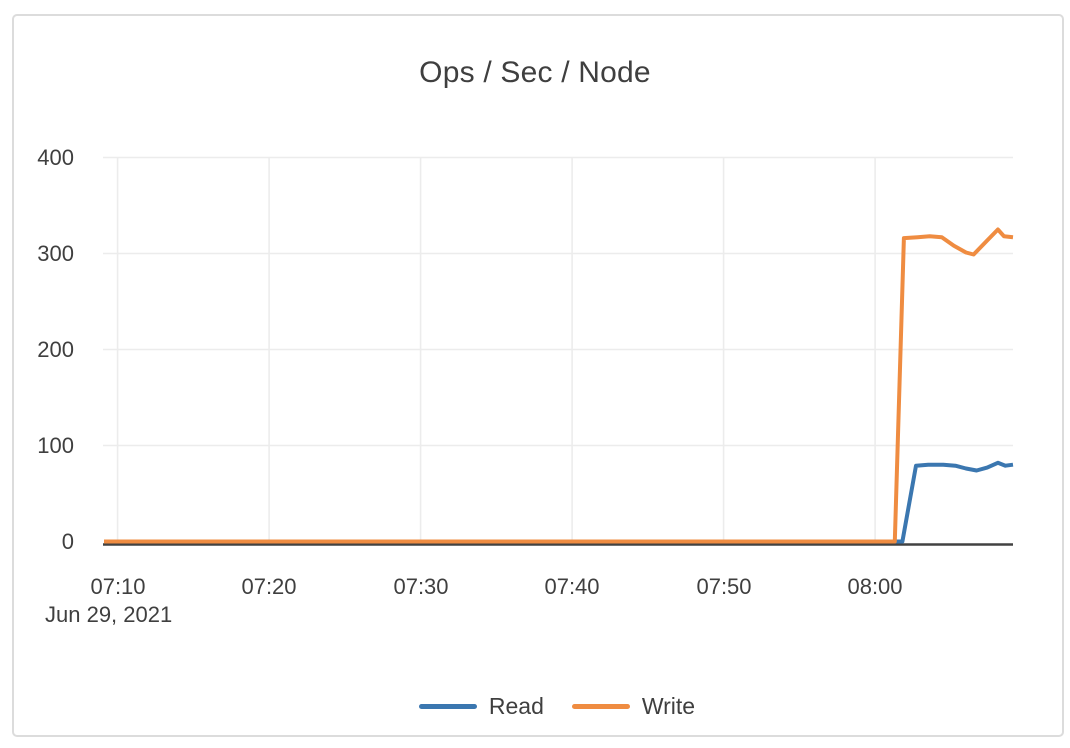  What do you see at coordinates (633, 706) in the screenshot?
I see `legend-item-write: Write` at bounding box center [633, 706].